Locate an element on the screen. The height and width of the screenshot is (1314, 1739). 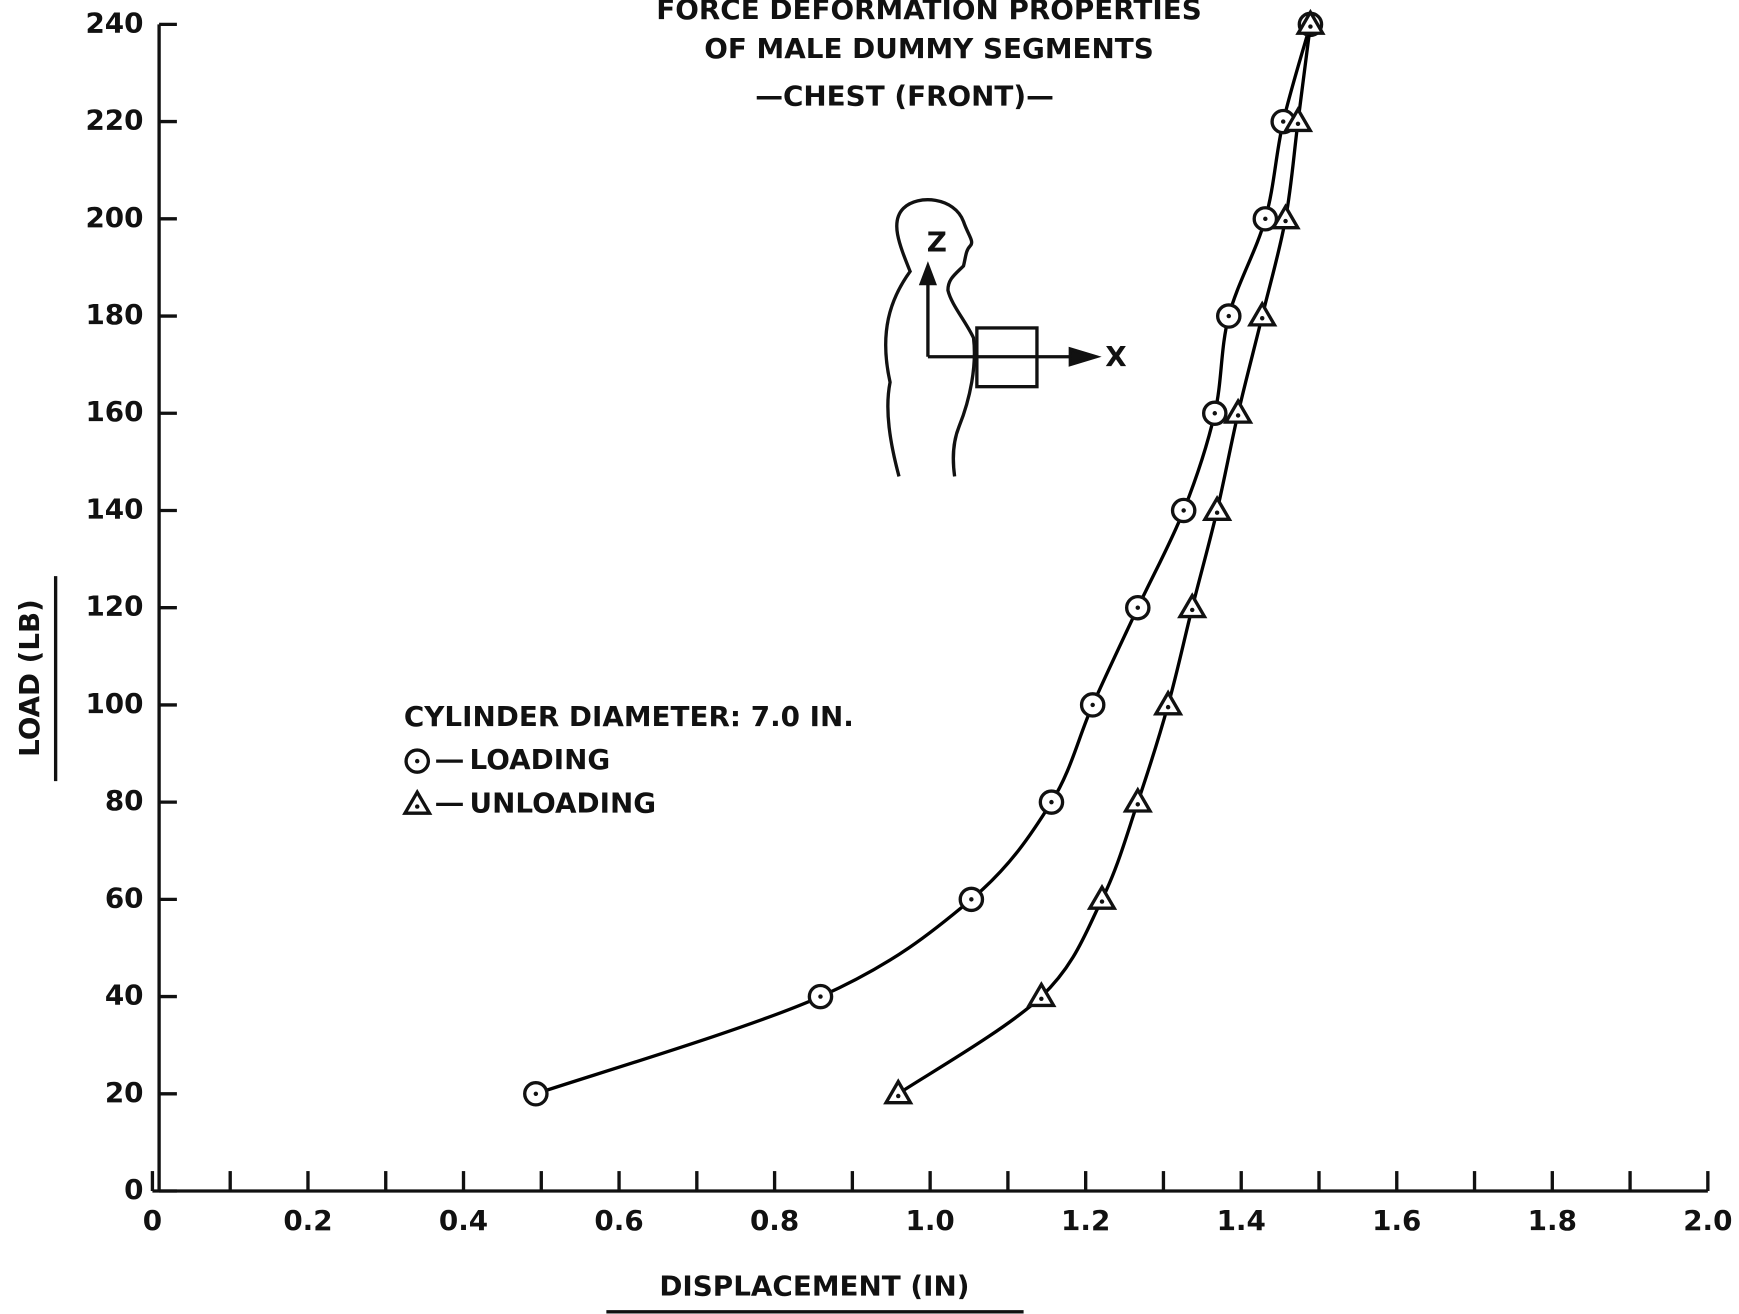
y-tick-label: 200 is located at coordinates (114, 217).